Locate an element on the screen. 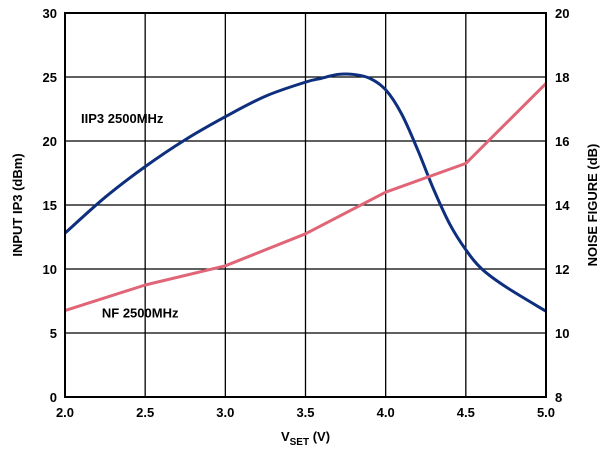  y-left-tick-label: 5 is located at coordinates (53, 333).